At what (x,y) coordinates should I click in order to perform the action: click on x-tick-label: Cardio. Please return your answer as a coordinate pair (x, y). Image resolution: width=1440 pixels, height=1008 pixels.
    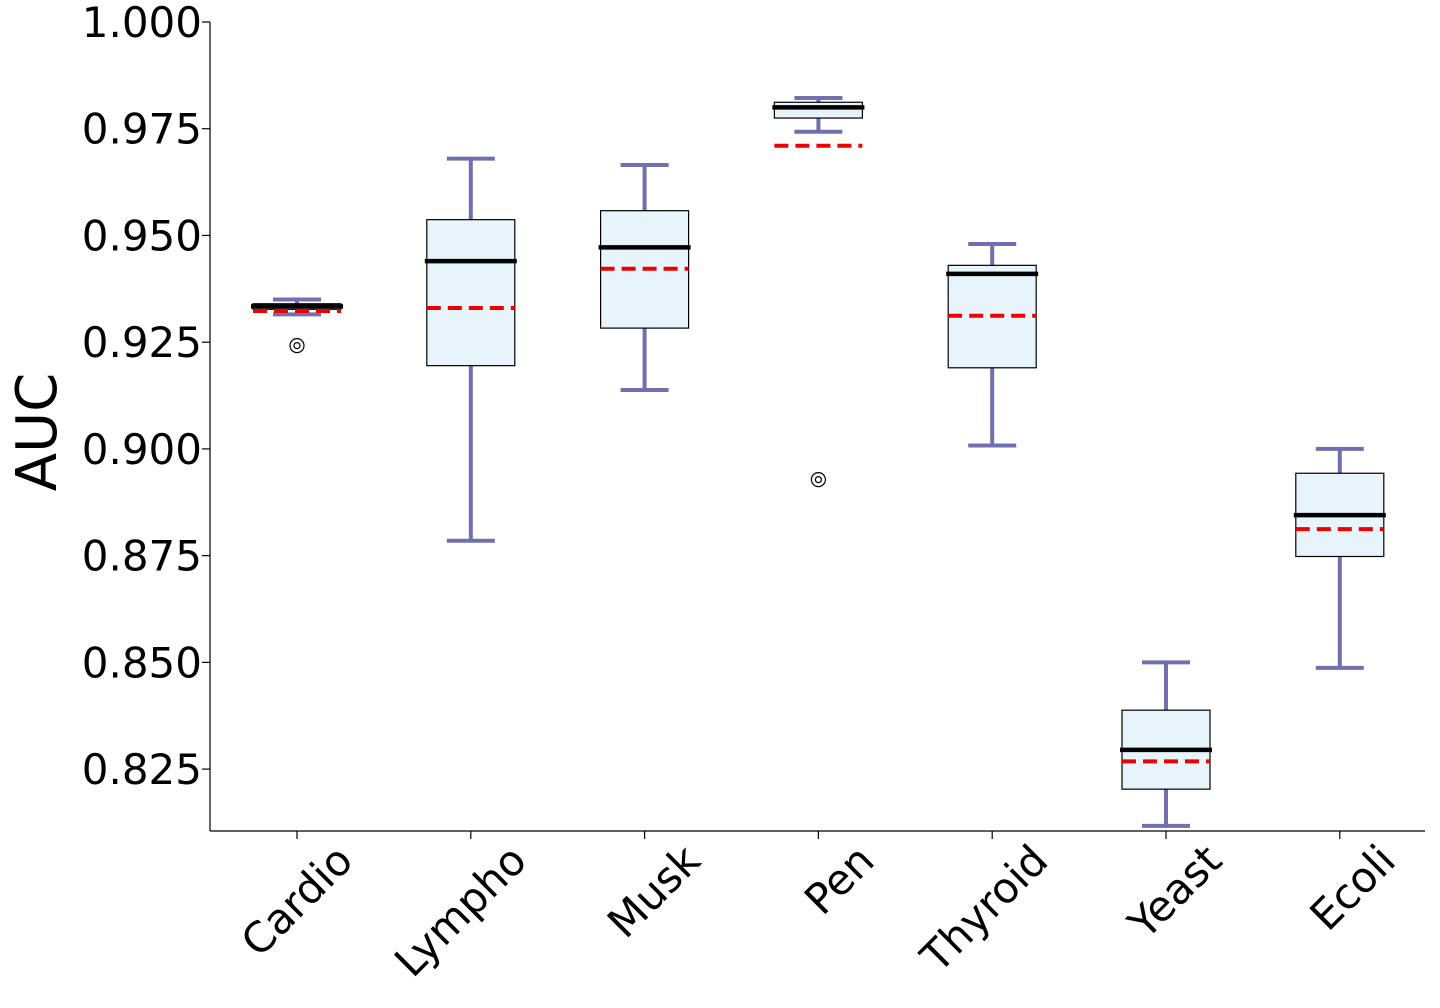
    Looking at the image, I should click on (297, 900).